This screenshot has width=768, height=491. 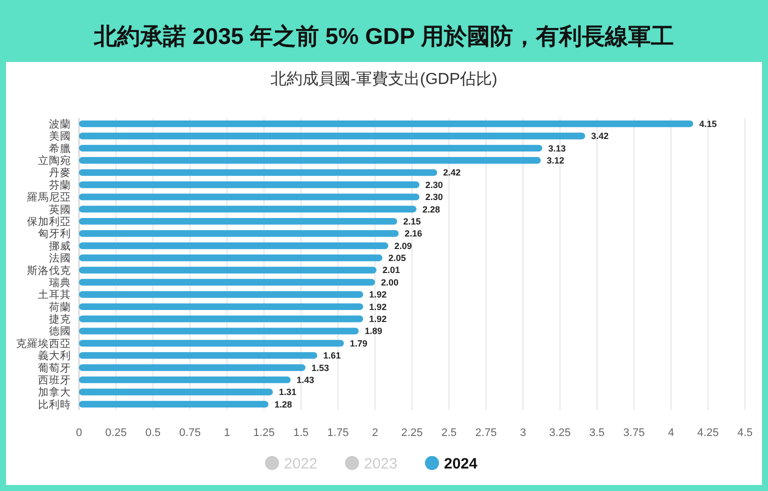 I want to click on y-tick-label: 加拿大, so click(x=54, y=392).